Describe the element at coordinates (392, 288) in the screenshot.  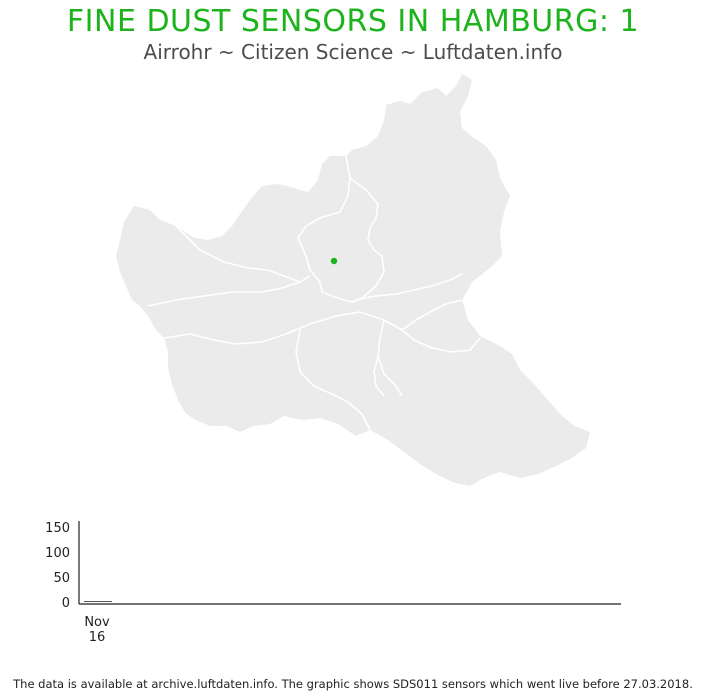
I see `district-border-center` at that location.